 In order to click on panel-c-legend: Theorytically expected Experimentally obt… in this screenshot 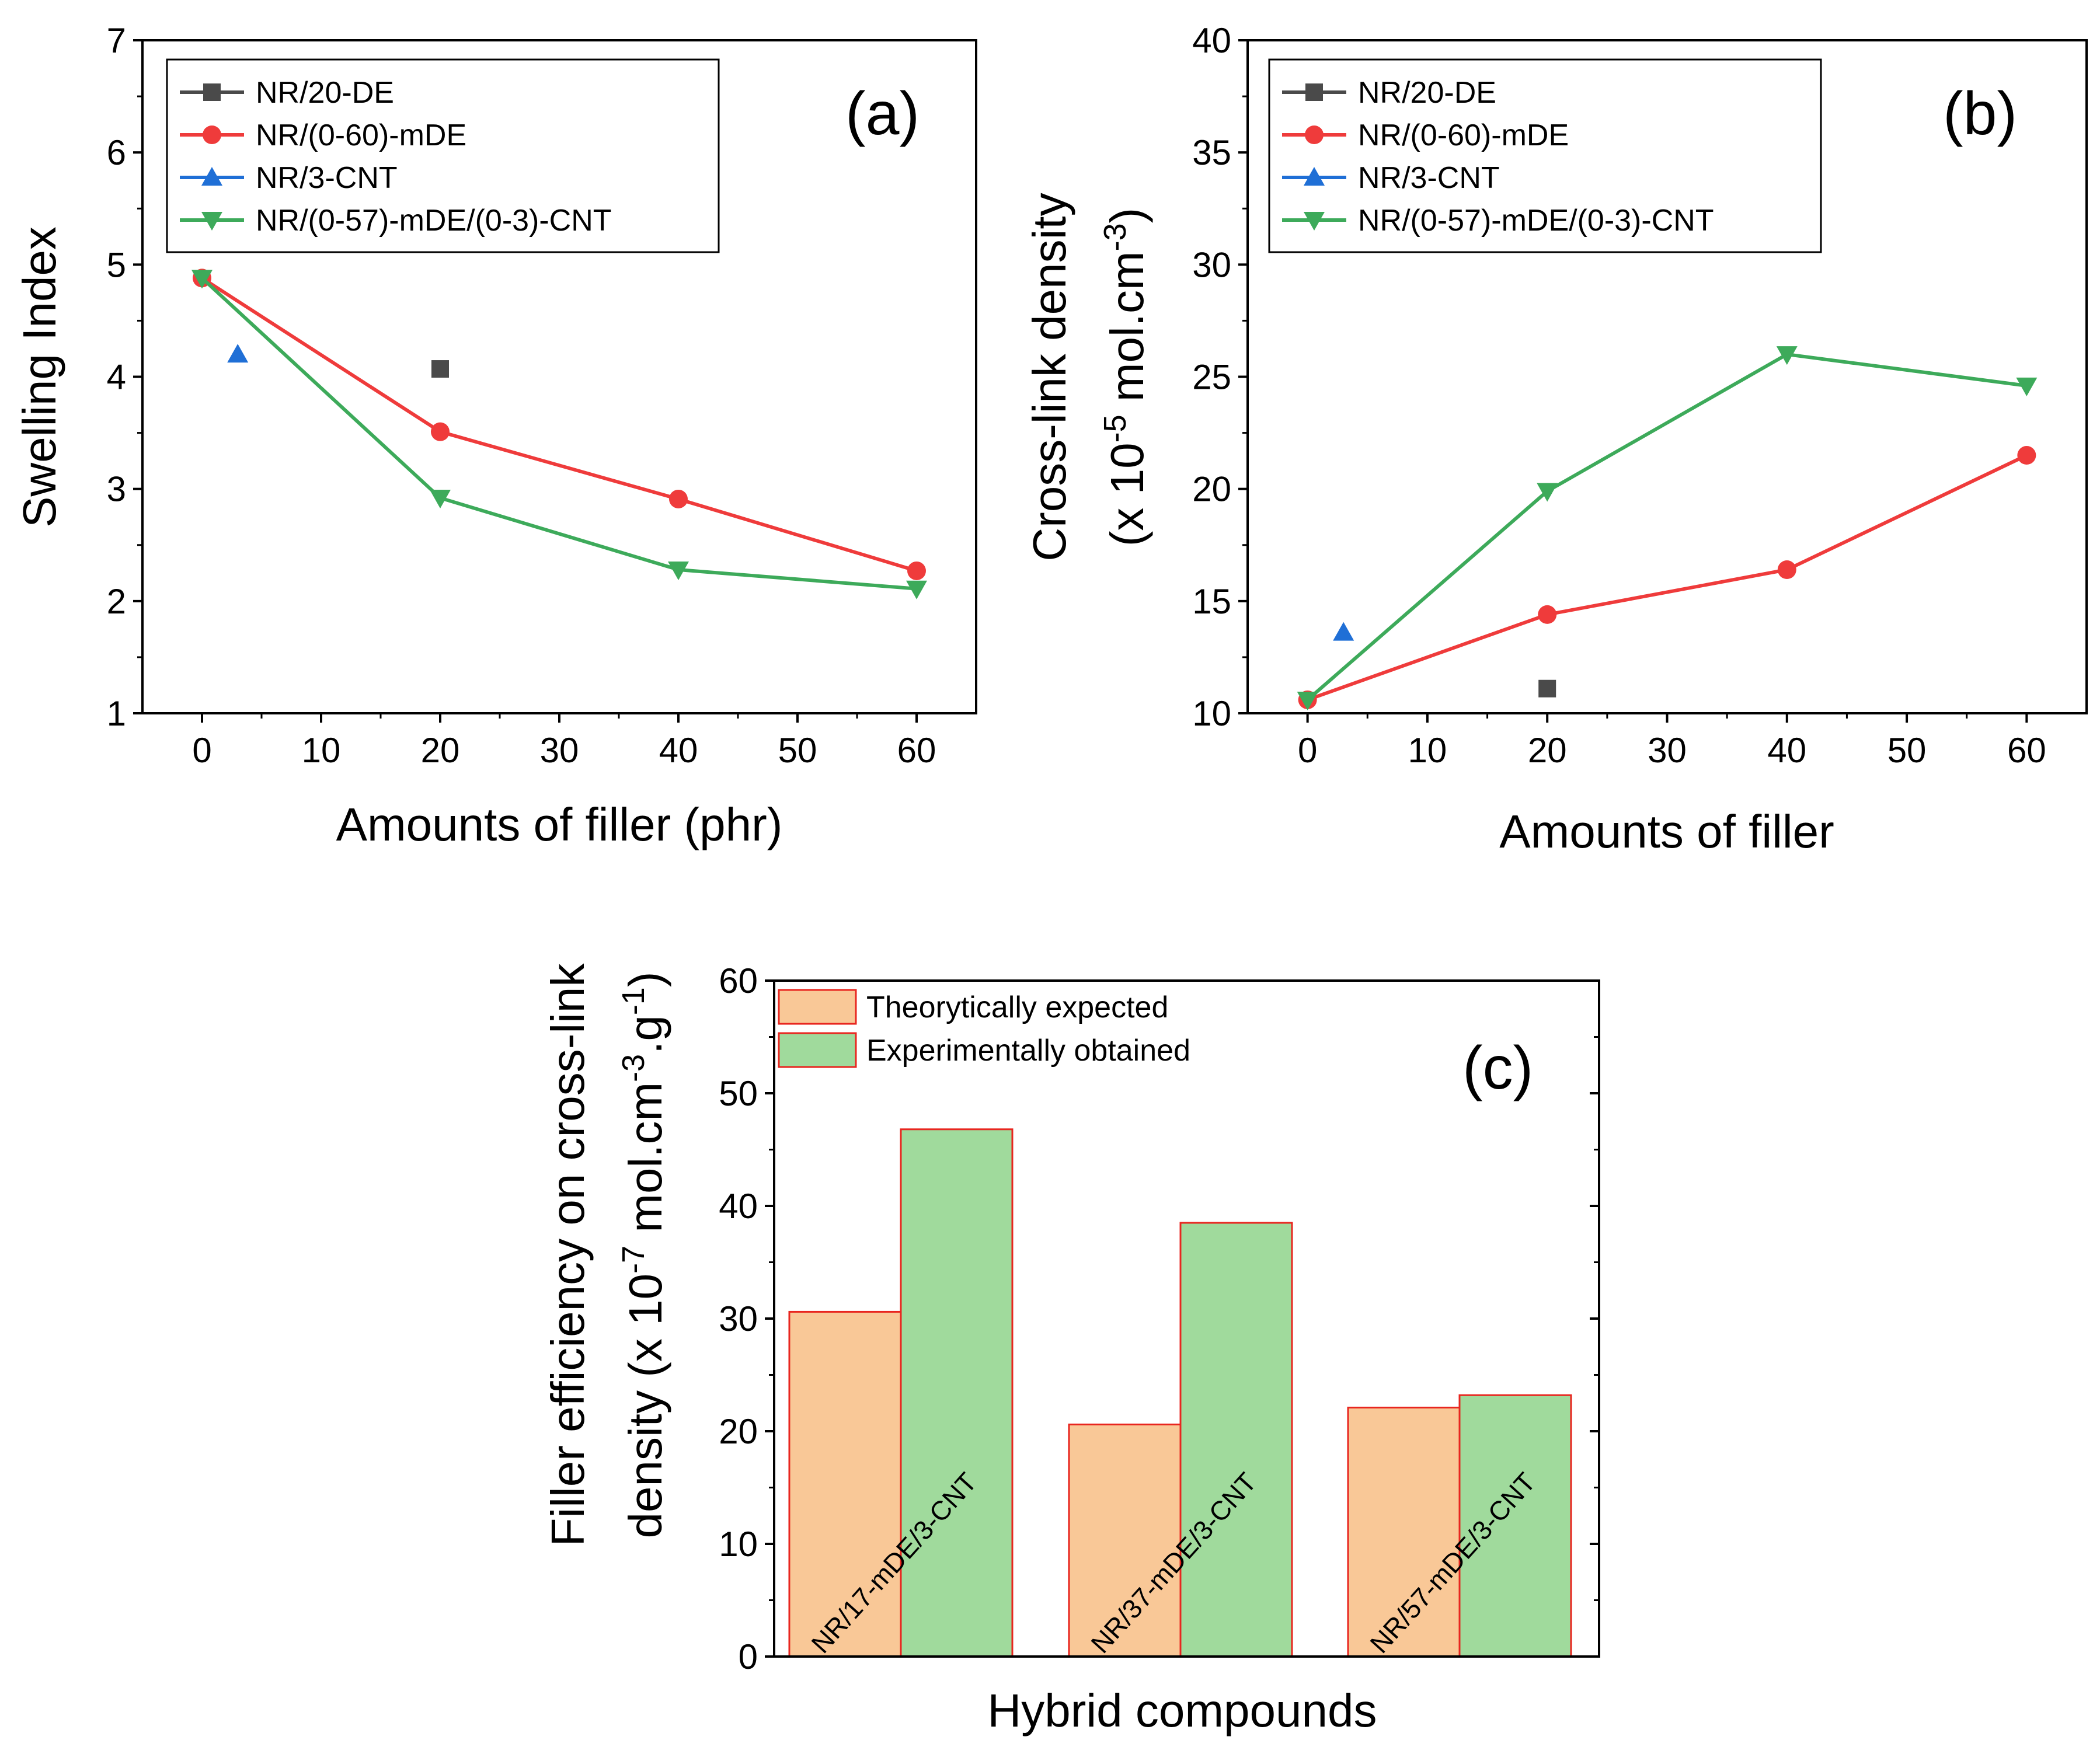, I will do `click(984, 1028)`.